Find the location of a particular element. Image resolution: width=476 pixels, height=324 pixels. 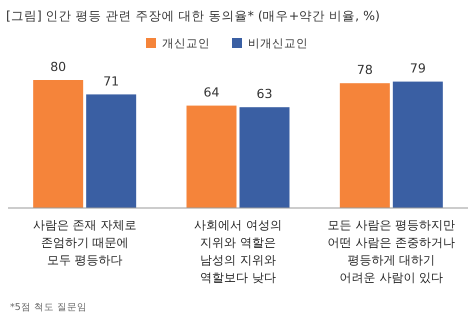

data-label: 63 is located at coordinates (264, 94).